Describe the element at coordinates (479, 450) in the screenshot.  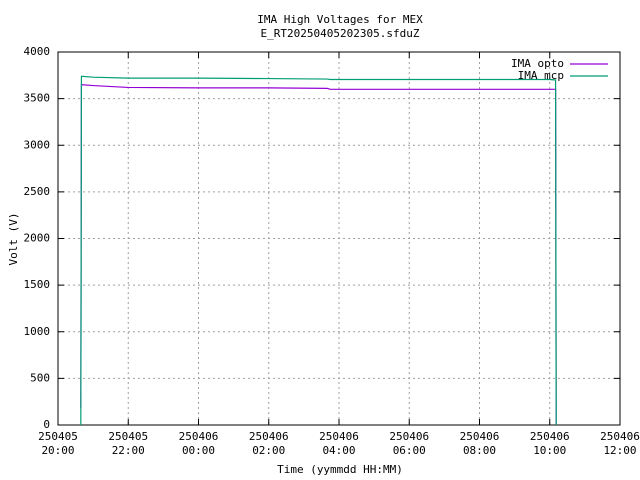
I see `x-tick-label: 08:00` at that location.